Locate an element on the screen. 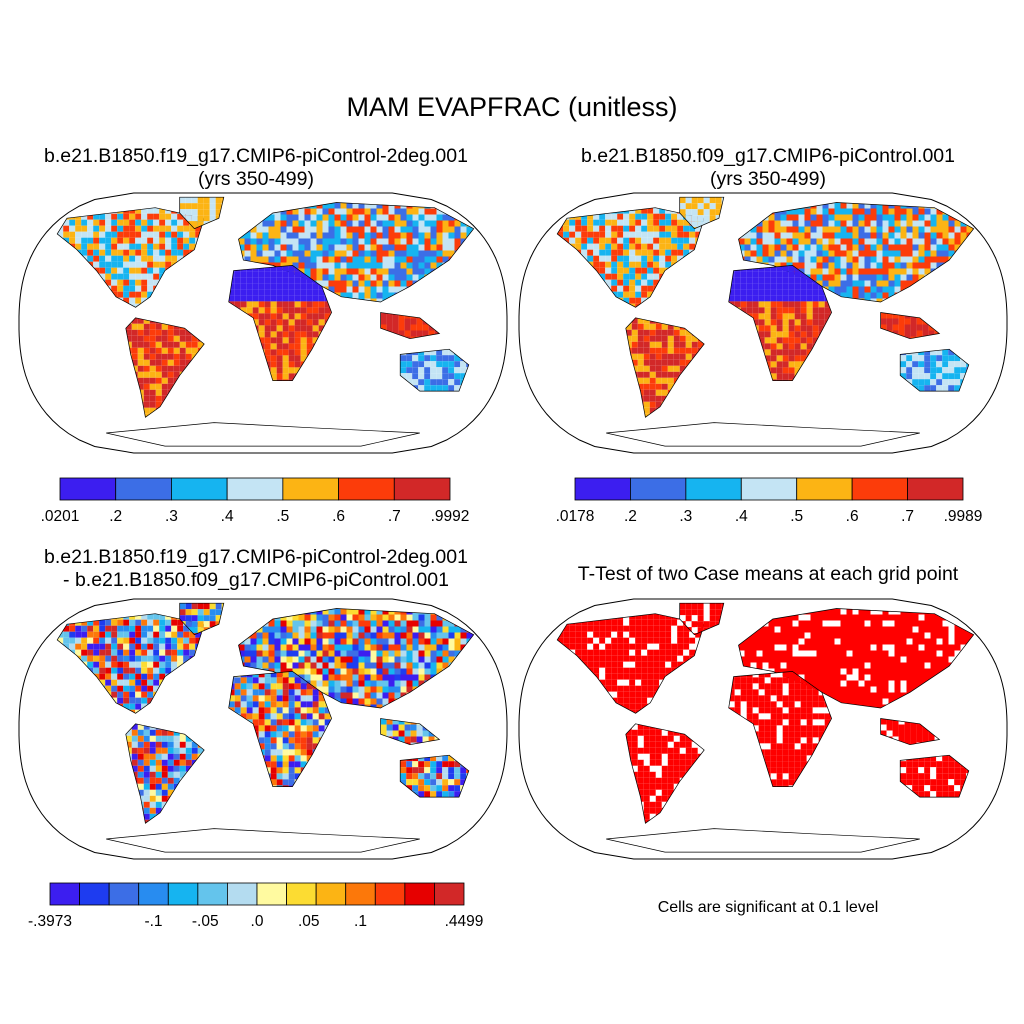 This screenshot has width=1024, height=1024. colorbar-diff: -.3973 -.1 -.05 .0 .05 .1 .4499 is located at coordinates (256, 906).